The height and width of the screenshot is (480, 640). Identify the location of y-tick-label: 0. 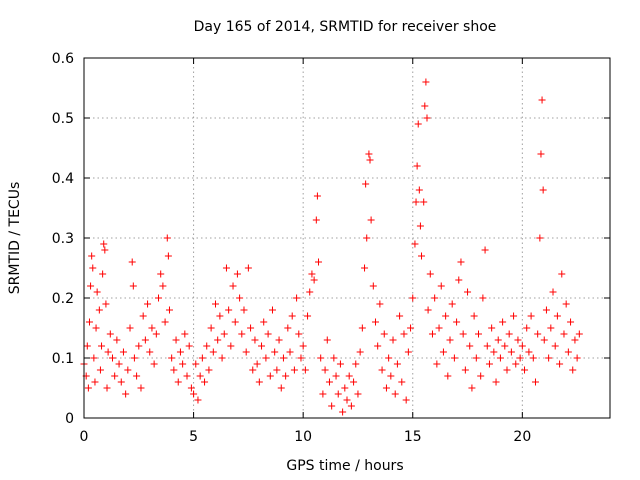
(69, 419).